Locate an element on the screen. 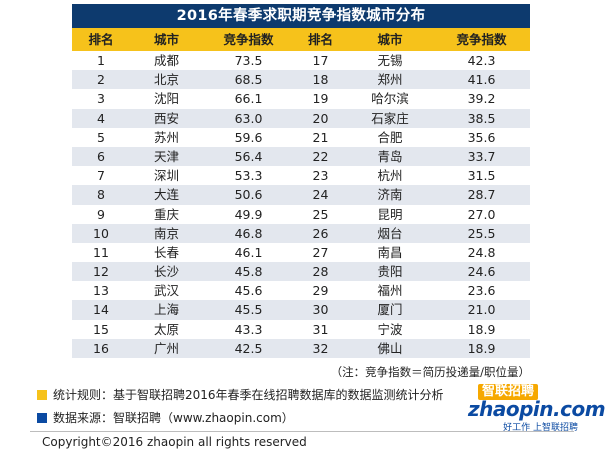 The height and width of the screenshot is (454, 606). cell-rank-left: 5 is located at coordinates (101, 137).